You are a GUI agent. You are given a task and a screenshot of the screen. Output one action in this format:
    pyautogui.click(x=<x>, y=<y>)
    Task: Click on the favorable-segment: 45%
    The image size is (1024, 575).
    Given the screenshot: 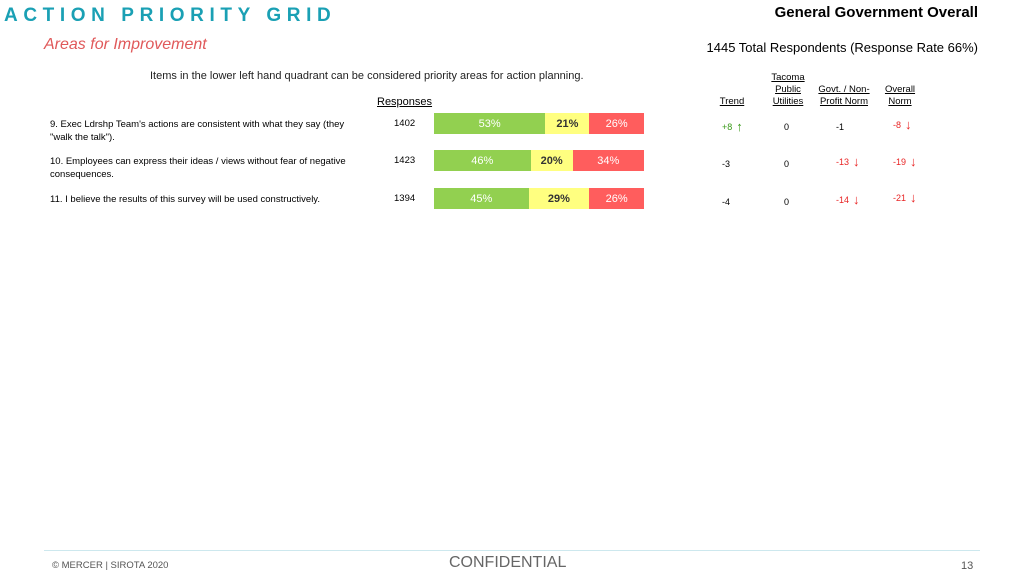 What is the action you would take?
    pyautogui.click(x=481, y=198)
    